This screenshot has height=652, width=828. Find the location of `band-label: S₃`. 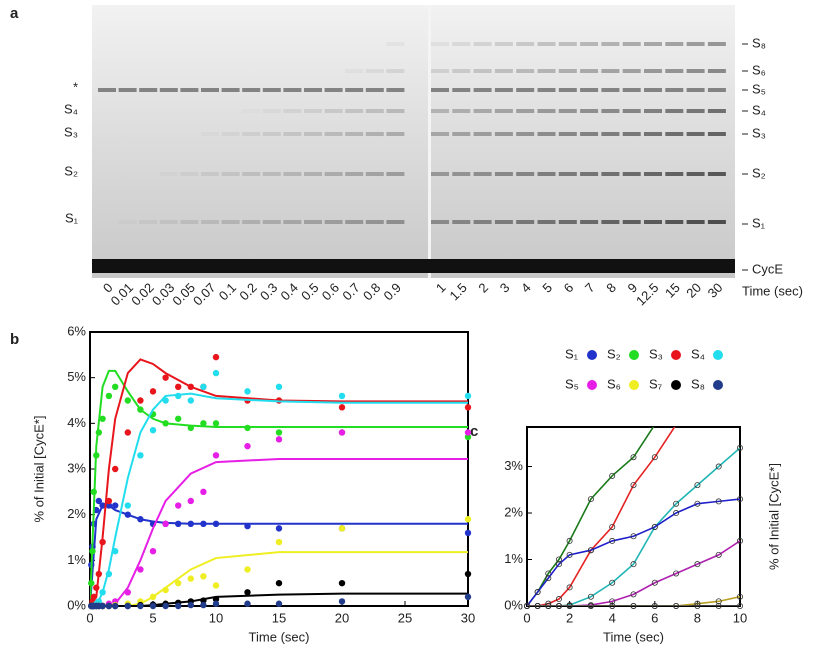

band-label: S₃ is located at coordinates (759, 132).